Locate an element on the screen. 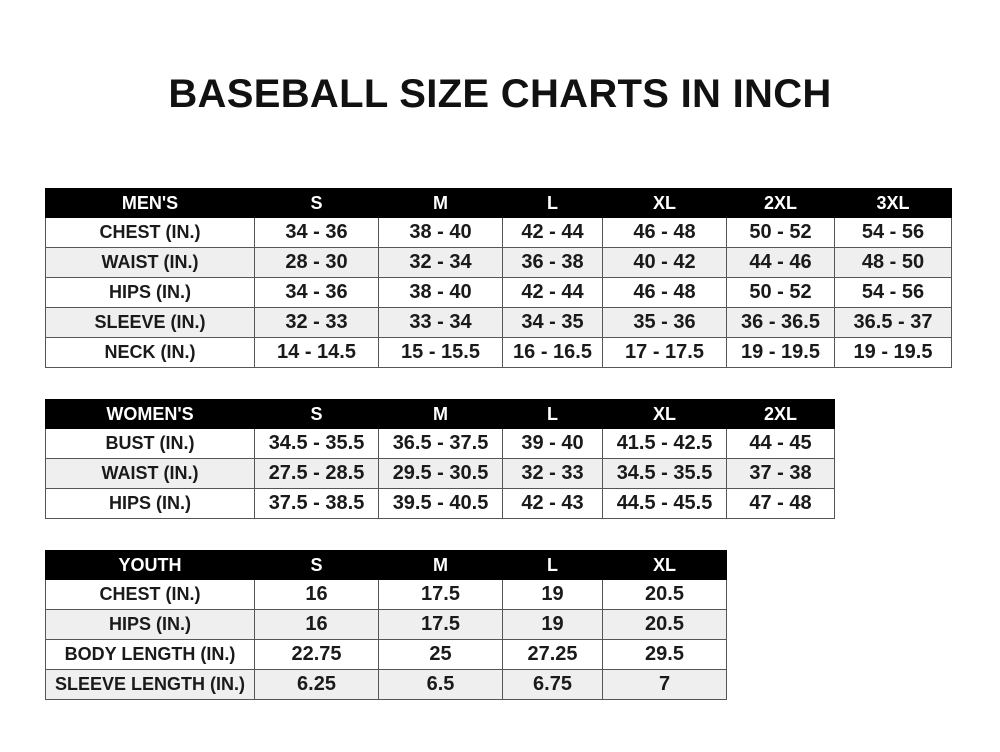 This screenshot has height=752, width=1000. size-value: 28 - 30 is located at coordinates (316, 262).